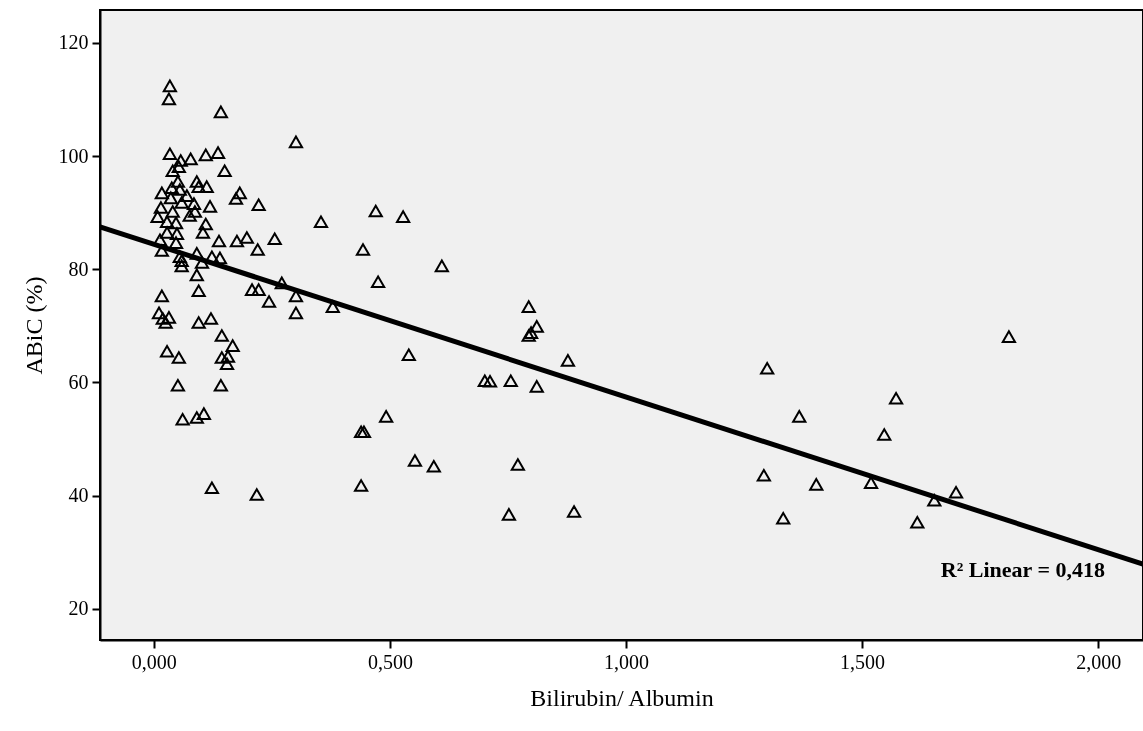 This screenshot has width=1143, height=731. Describe the element at coordinates (154, 661) in the screenshot. I see `x-tick-label: 0,000` at that location.